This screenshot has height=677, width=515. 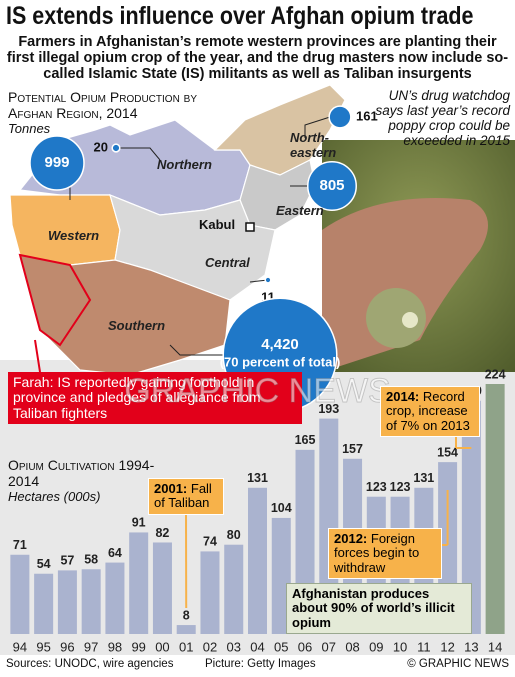 I want to click on bubble-note: (70 percent of total), so click(x=280, y=361).